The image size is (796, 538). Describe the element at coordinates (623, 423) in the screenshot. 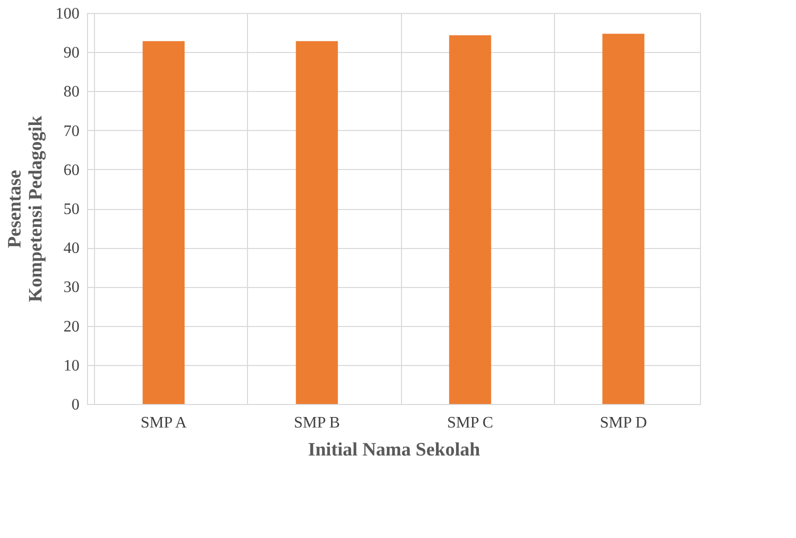

I see `x-tick-label: SMP D` at that location.